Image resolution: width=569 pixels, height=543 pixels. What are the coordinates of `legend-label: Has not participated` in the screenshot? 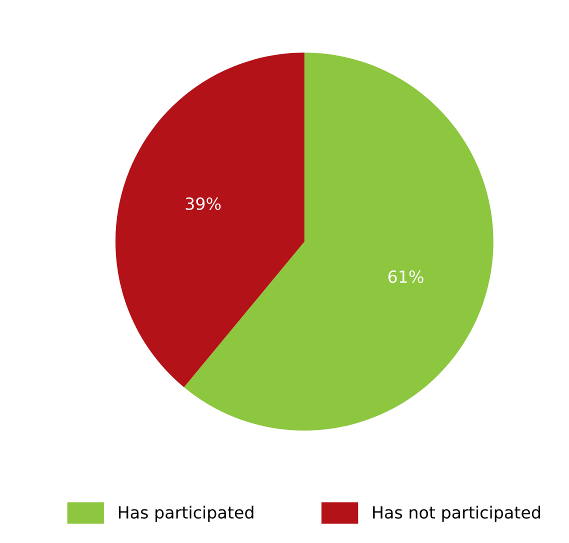 It's located at (456, 514).